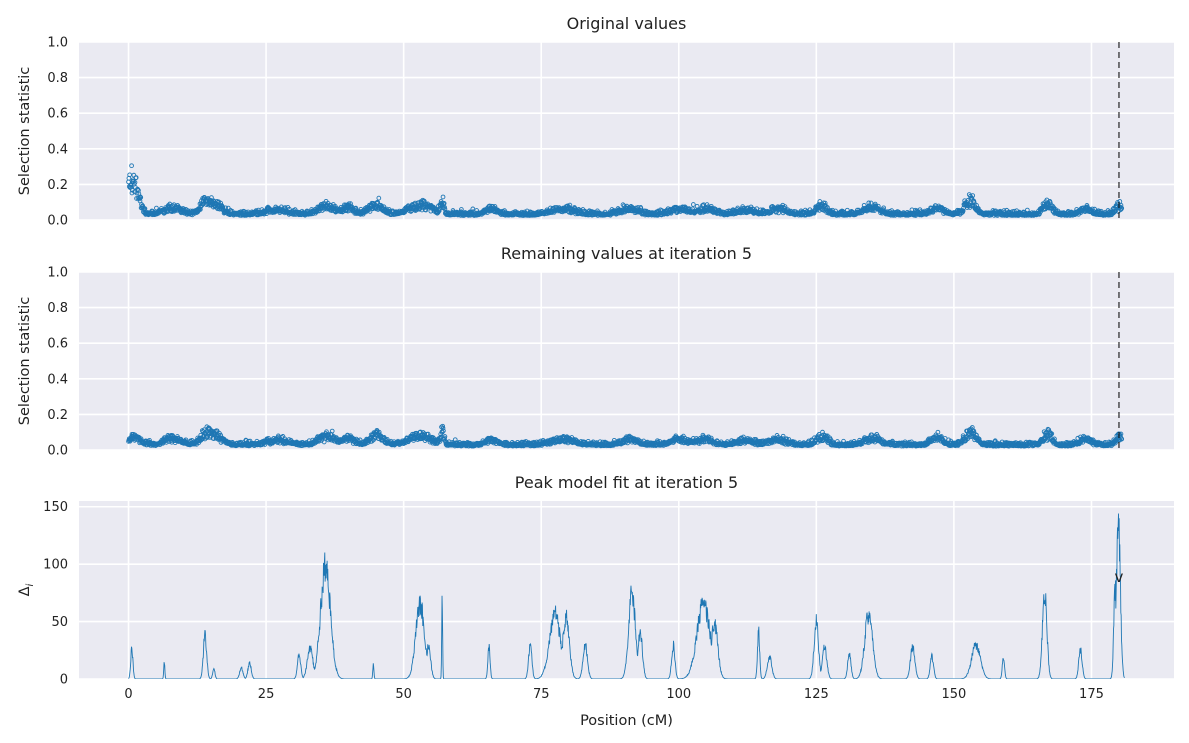 This screenshot has width=1189, height=743. Describe the element at coordinates (627, 23) in the screenshot. I see `chart-title: Original values` at that location.